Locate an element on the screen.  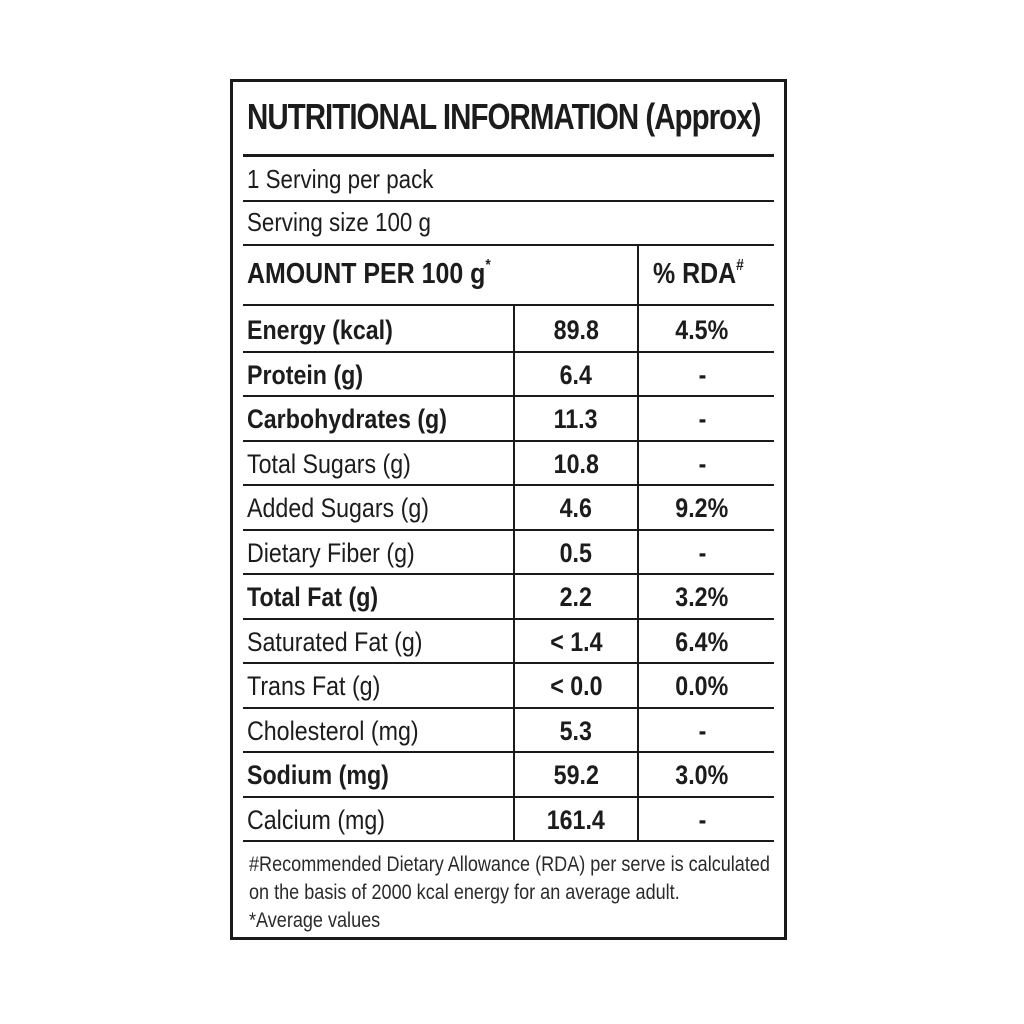
table-row: Cholesterol (mg) 5.3 - is located at coordinates (508, 731).